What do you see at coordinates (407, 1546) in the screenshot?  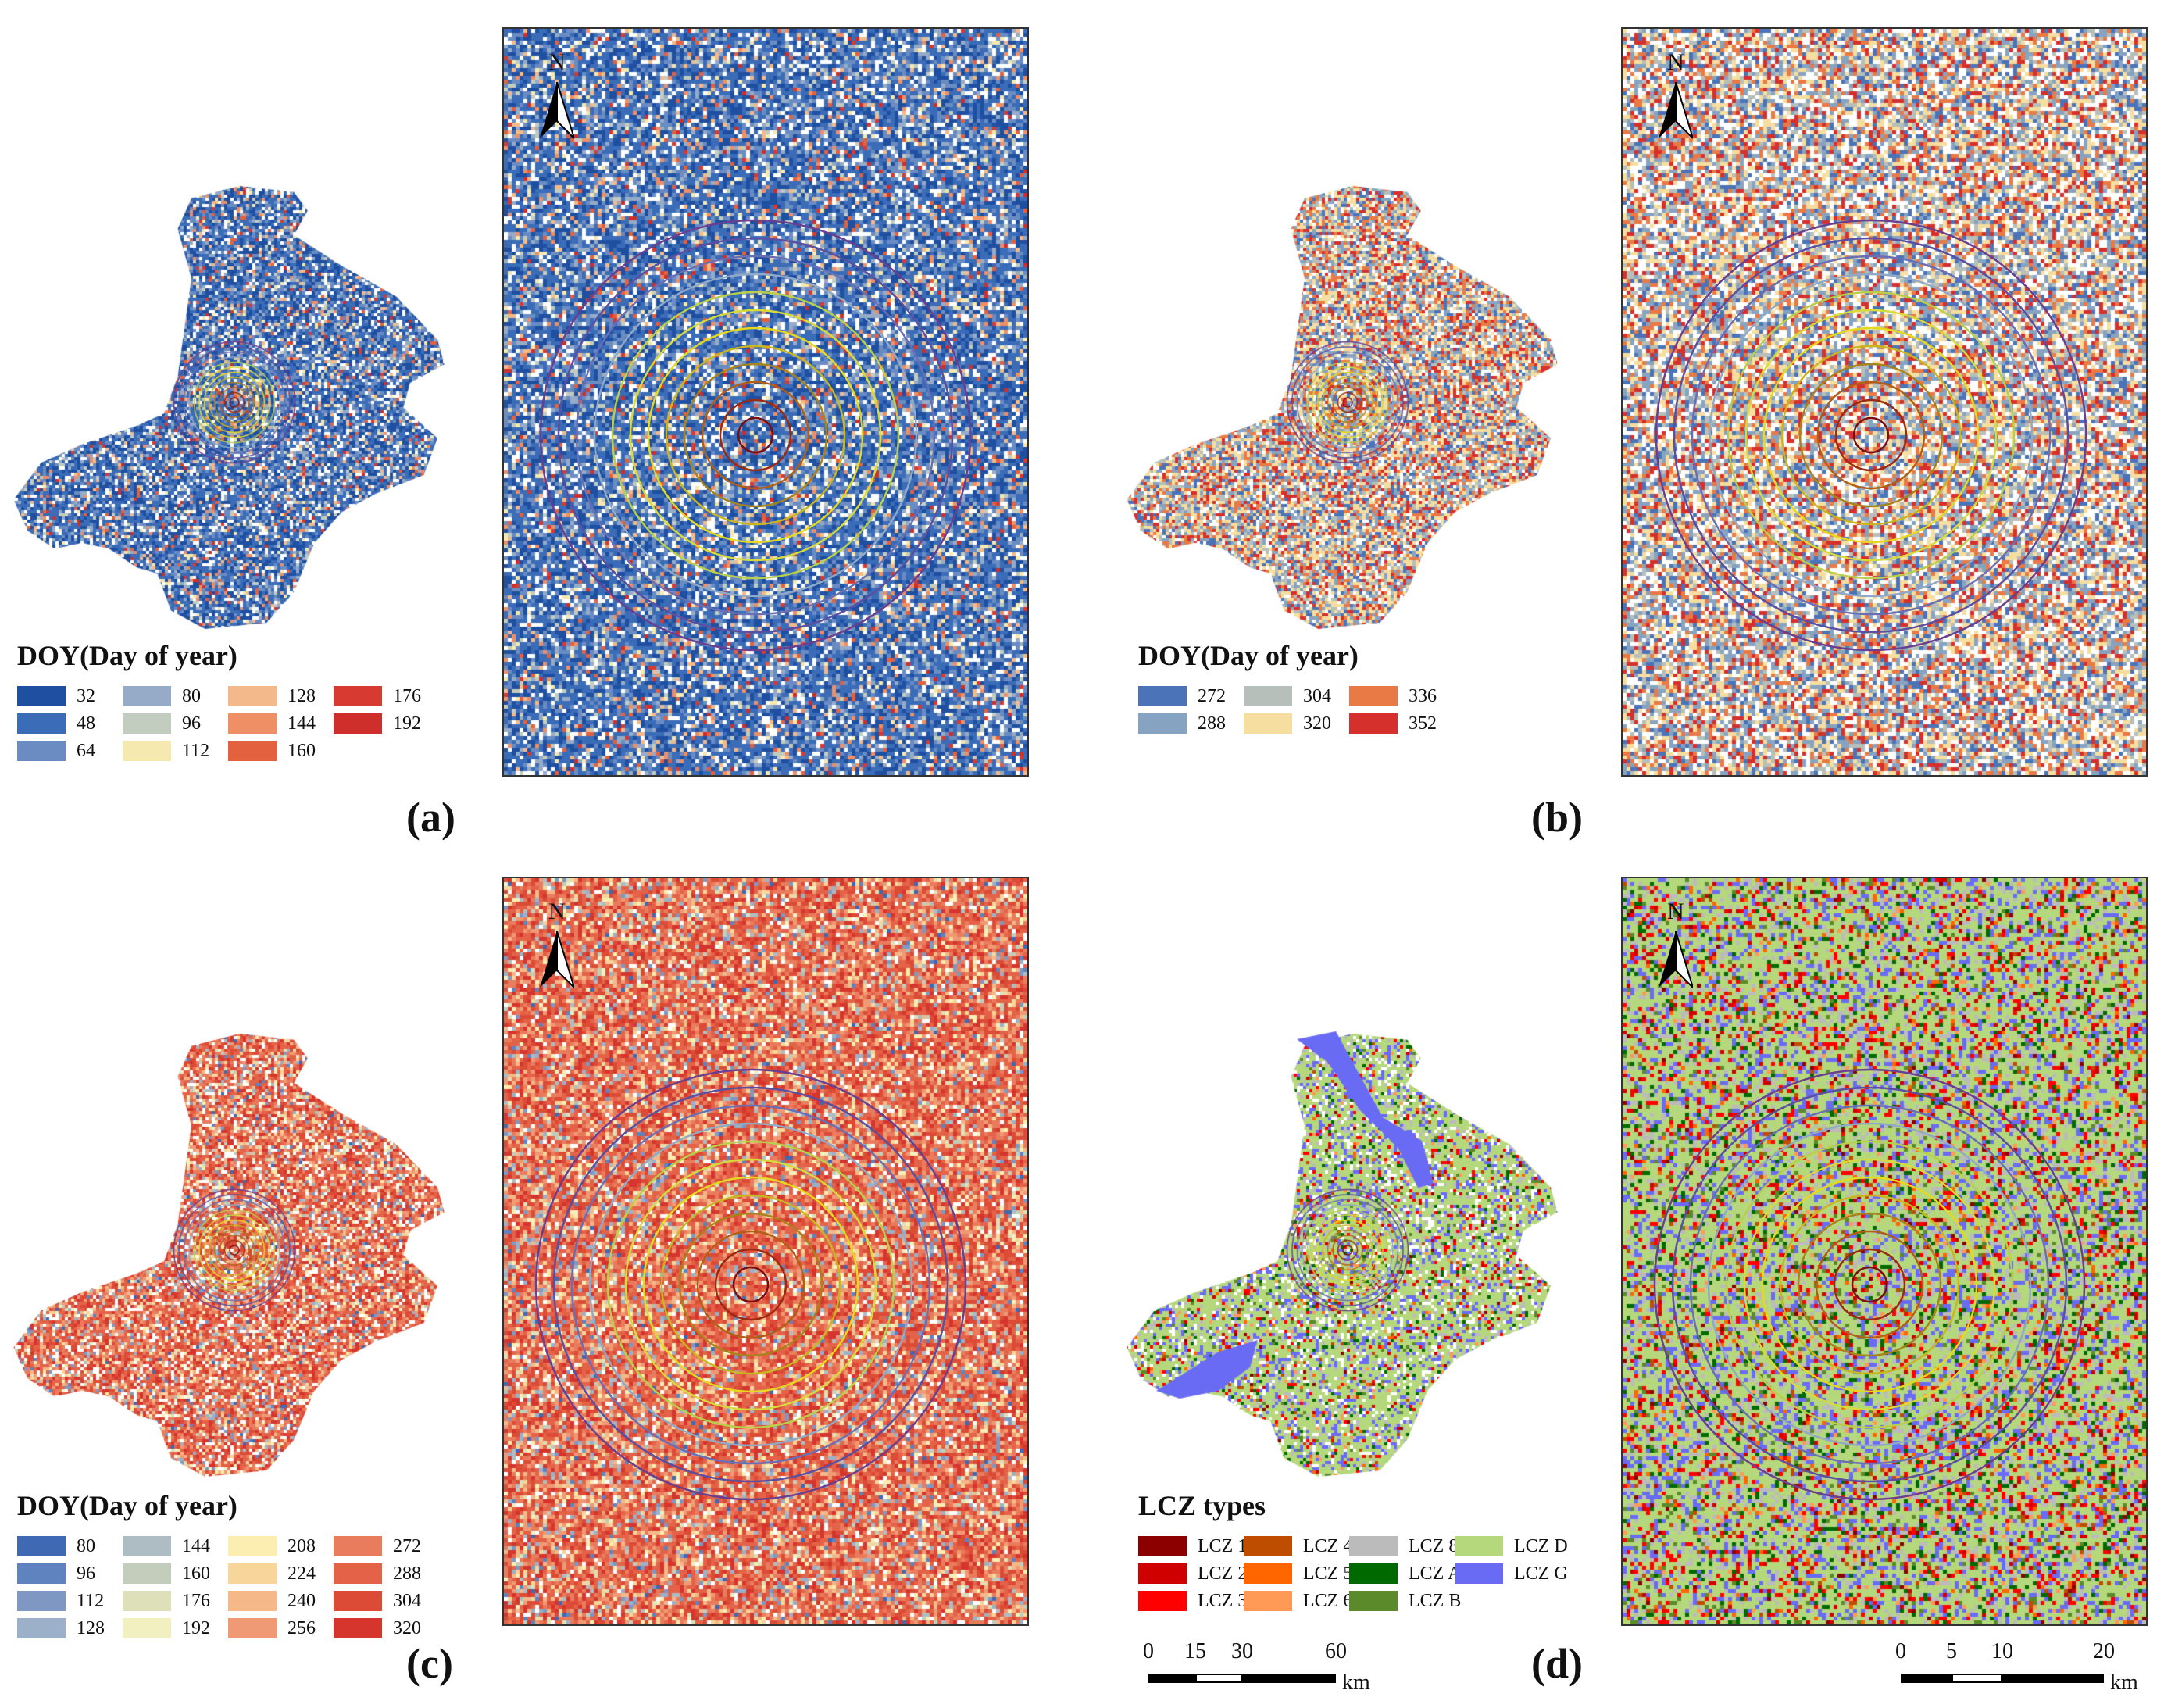 I see `legend-label: 272` at bounding box center [407, 1546].